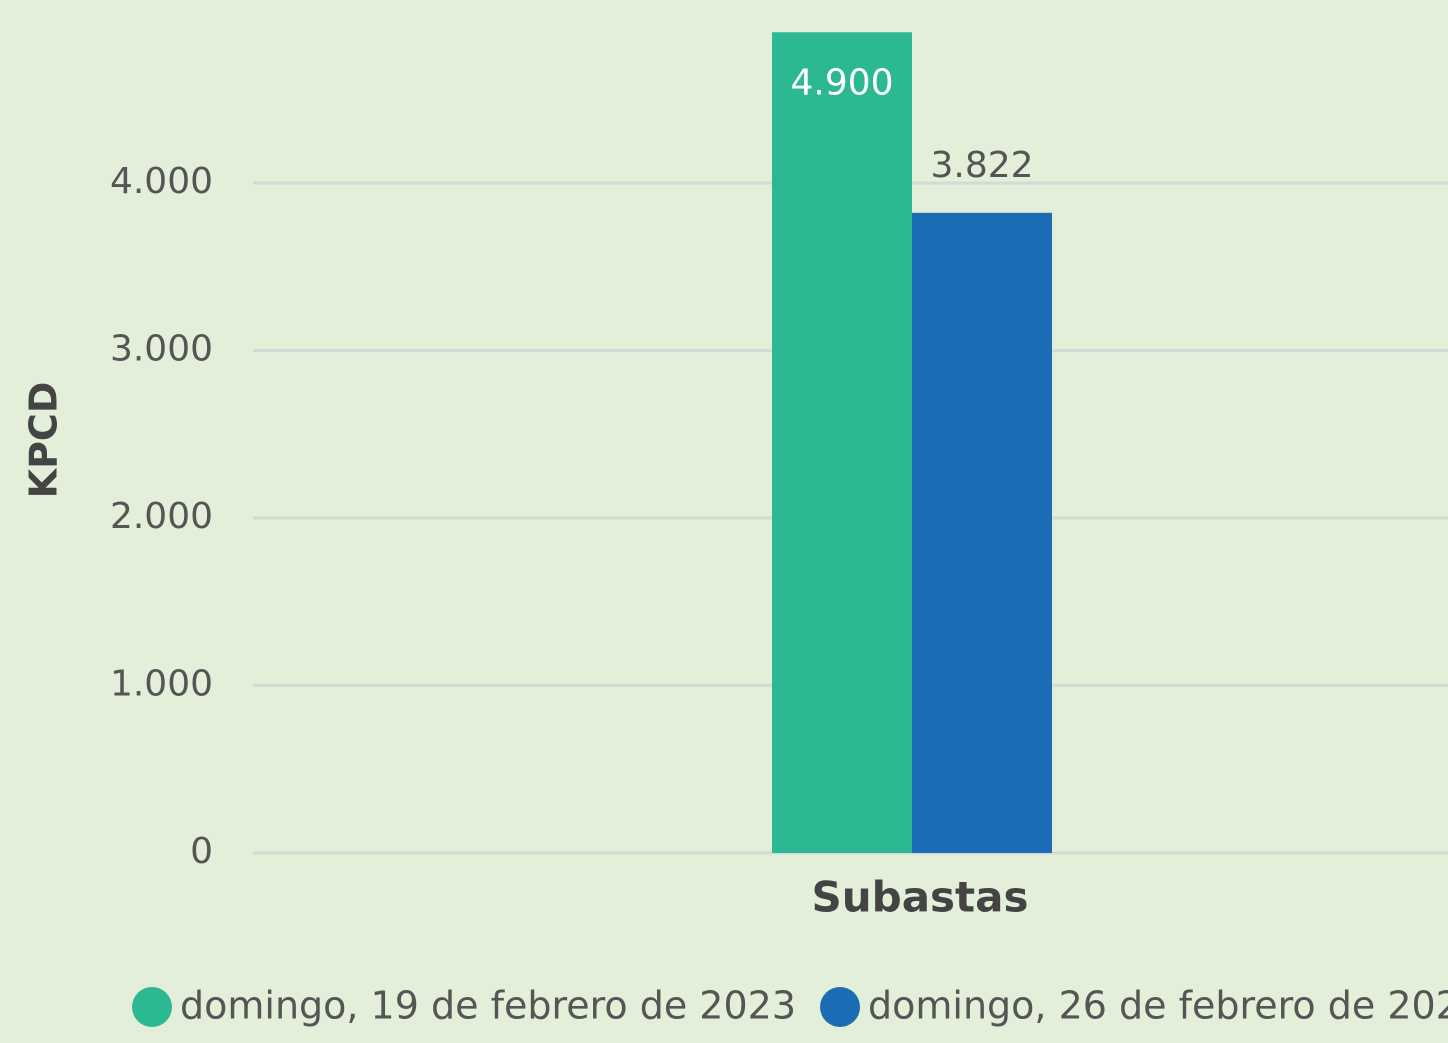 This screenshot has height=1043, width=1448. I want to click on y-tick-label: 3.000, so click(161, 349).